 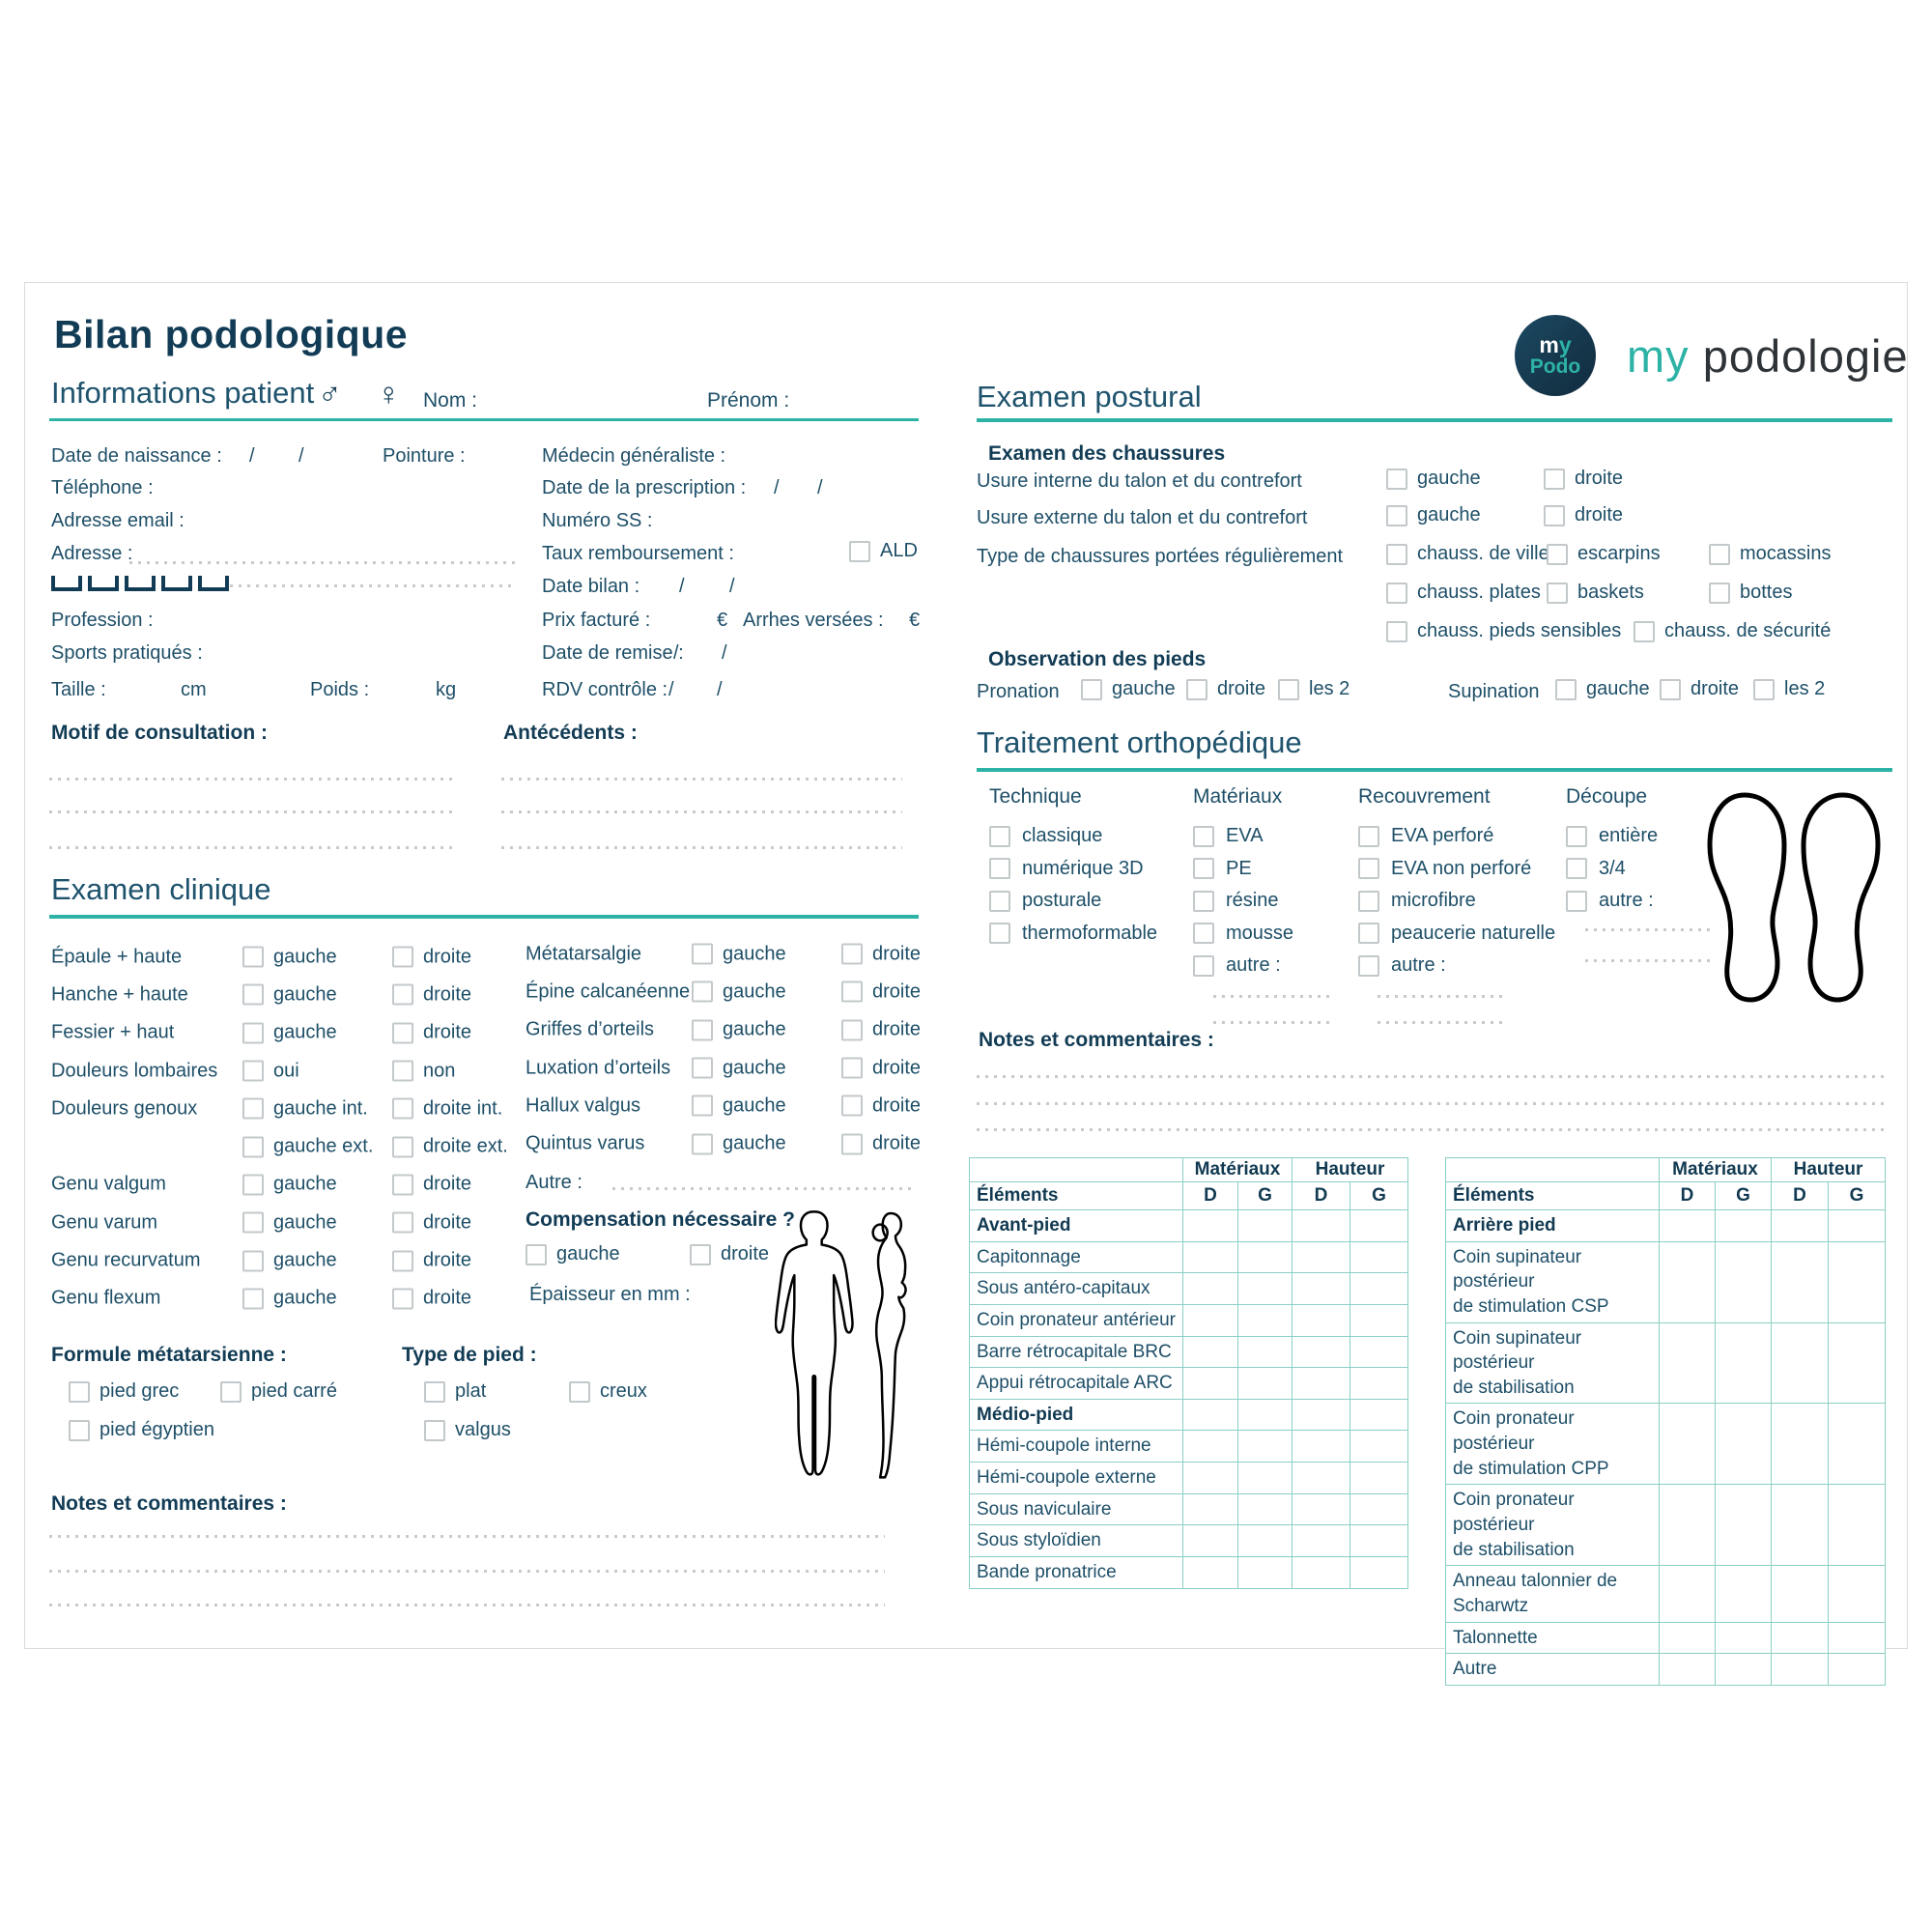 What do you see at coordinates (330, 394) in the screenshot?
I see `male-icon: ♂` at bounding box center [330, 394].